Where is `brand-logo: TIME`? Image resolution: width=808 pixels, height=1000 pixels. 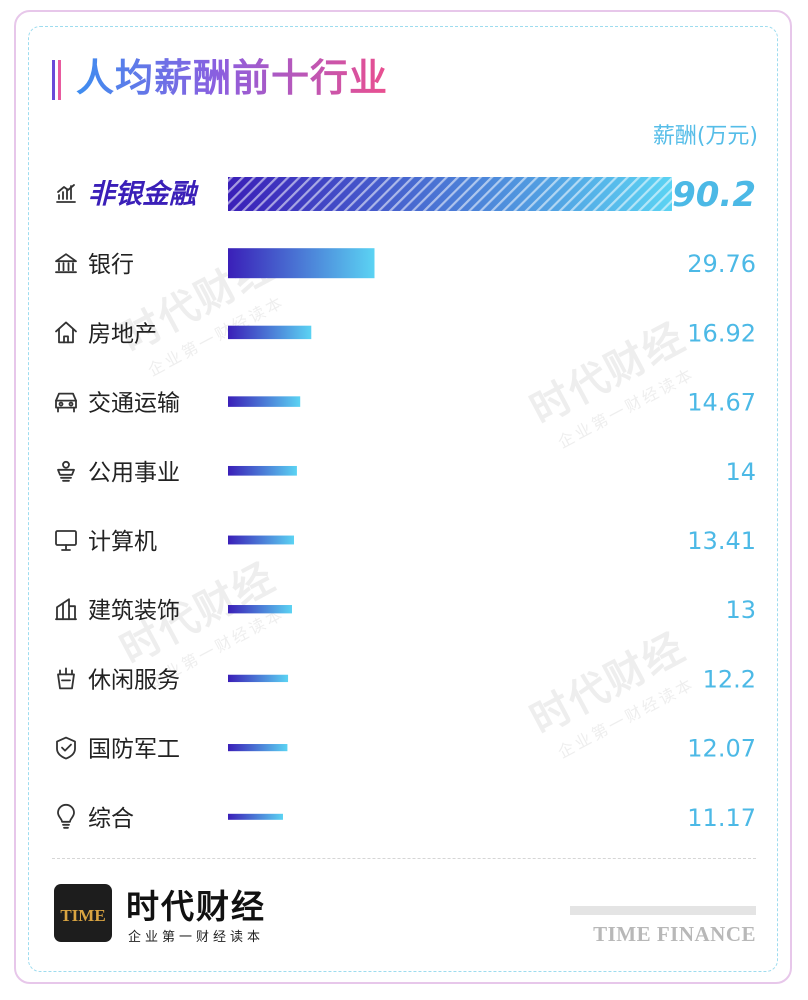
brand-logo: TIME is located at coordinates (83, 913).